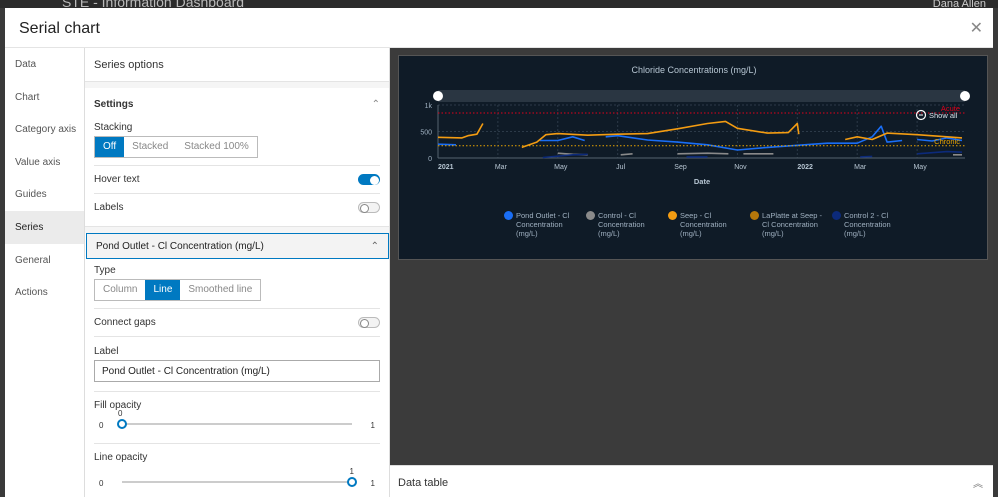  I want to click on hover-text-label: Hover text, so click(117, 179).